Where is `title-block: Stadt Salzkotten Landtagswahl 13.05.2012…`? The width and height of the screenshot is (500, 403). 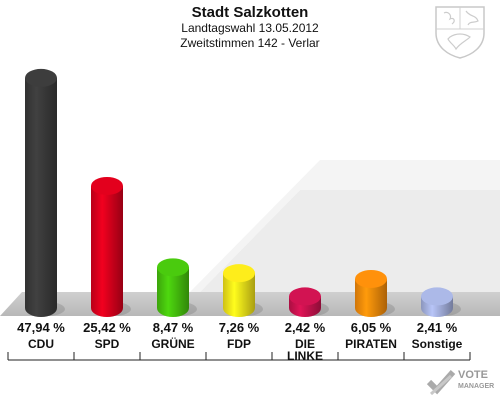 title-block: Stadt Salzkotten Landtagswahl 13.05.2012… is located at coordinates (250, 27).